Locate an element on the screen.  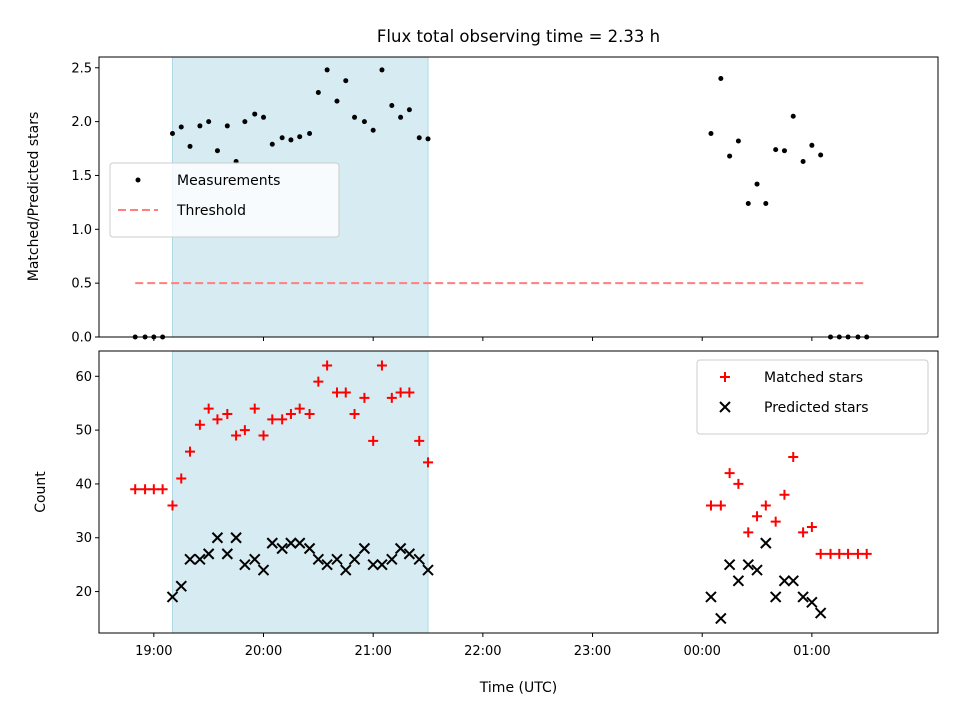
bottom-y-tick-label: 60 is located at coordinates (83, 377).